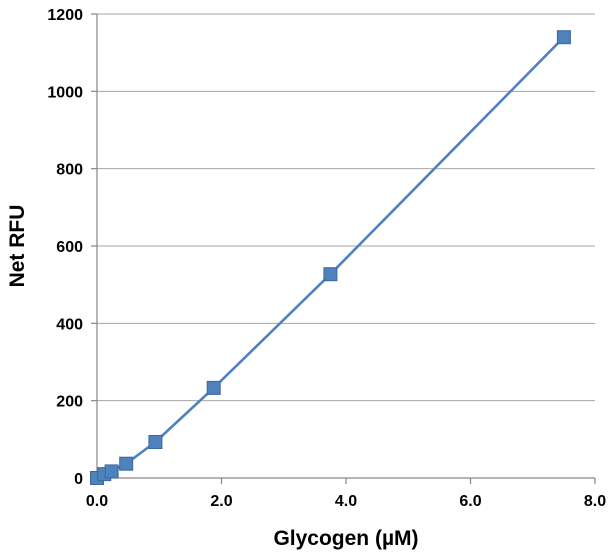  I want to click on y-tick-label: 1200, so click(65, 15).